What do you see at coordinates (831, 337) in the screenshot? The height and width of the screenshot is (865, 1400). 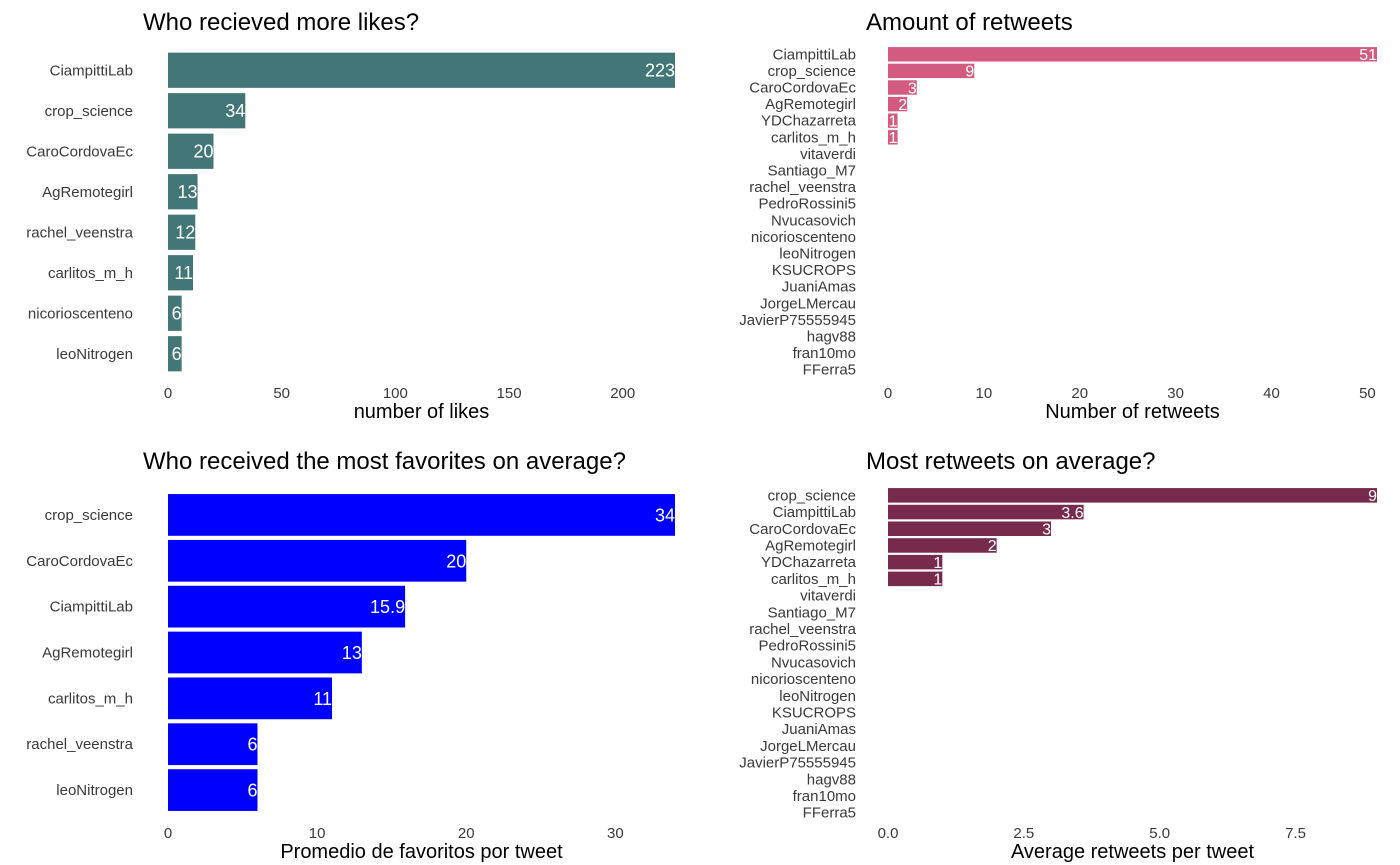 I see `category-label: hagv88` at bounding box center [831, 337].